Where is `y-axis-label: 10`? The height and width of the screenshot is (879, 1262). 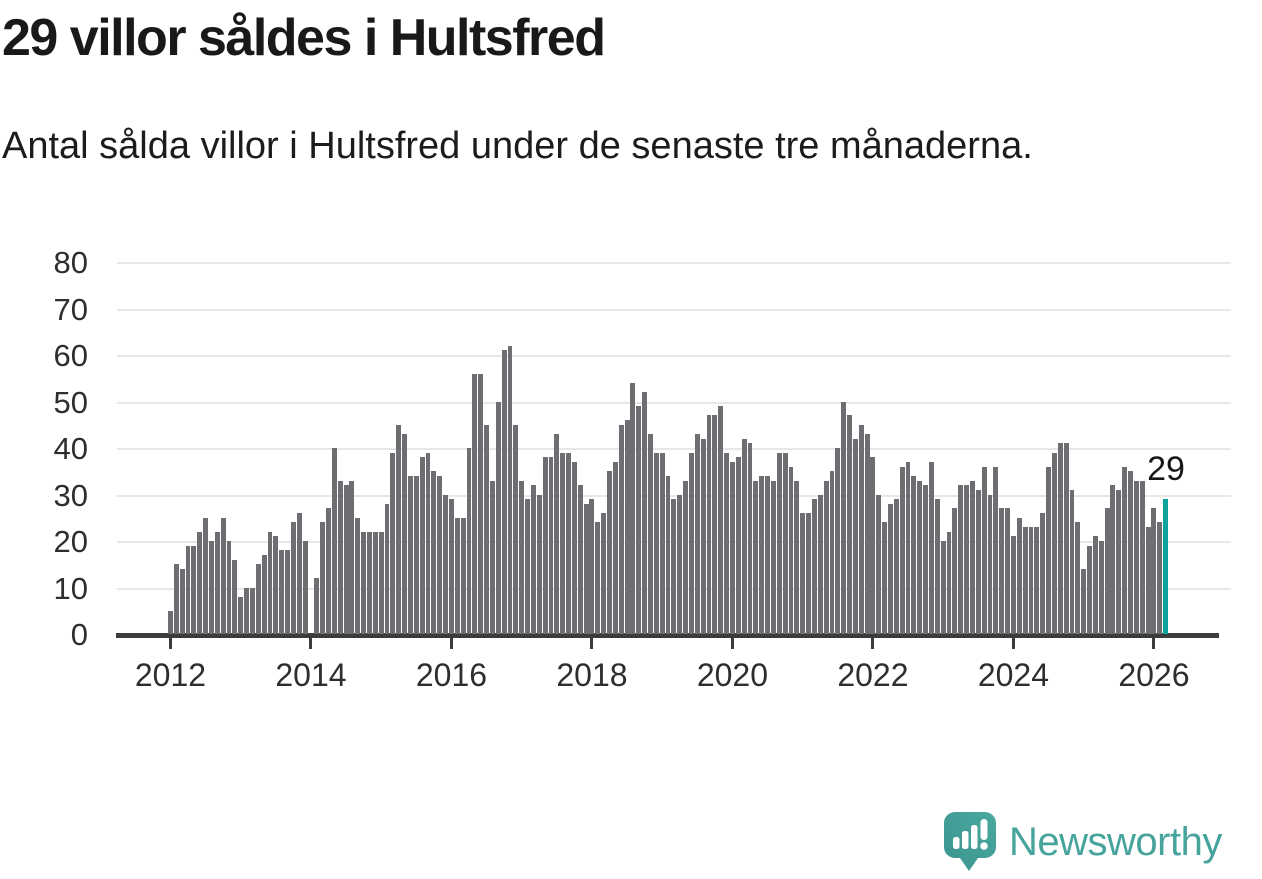 y-axis-label: 10 is located at coordinates (70, 588).